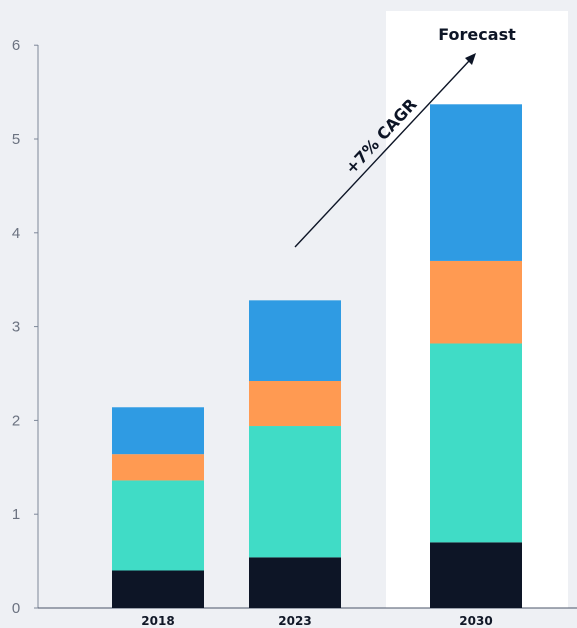 Image resolution: width=577 pixels, height=628 pixels. What do you see at coordinates (16, 514) in the screenshot?
I see `y-tick-label: 1` at bounding box center [16, 514].